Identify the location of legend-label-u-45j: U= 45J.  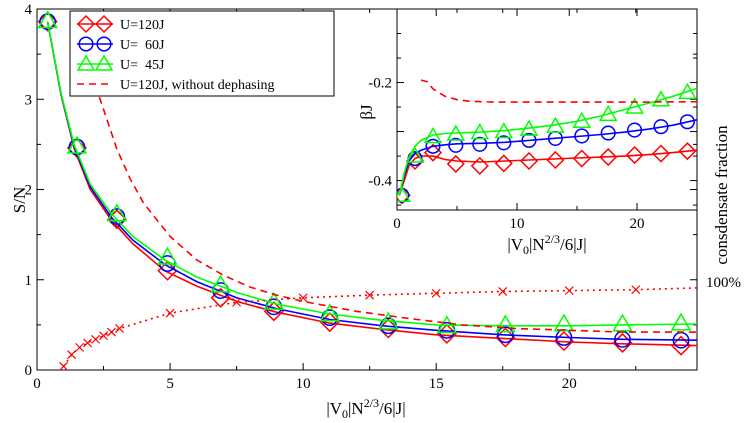
(142, 65).